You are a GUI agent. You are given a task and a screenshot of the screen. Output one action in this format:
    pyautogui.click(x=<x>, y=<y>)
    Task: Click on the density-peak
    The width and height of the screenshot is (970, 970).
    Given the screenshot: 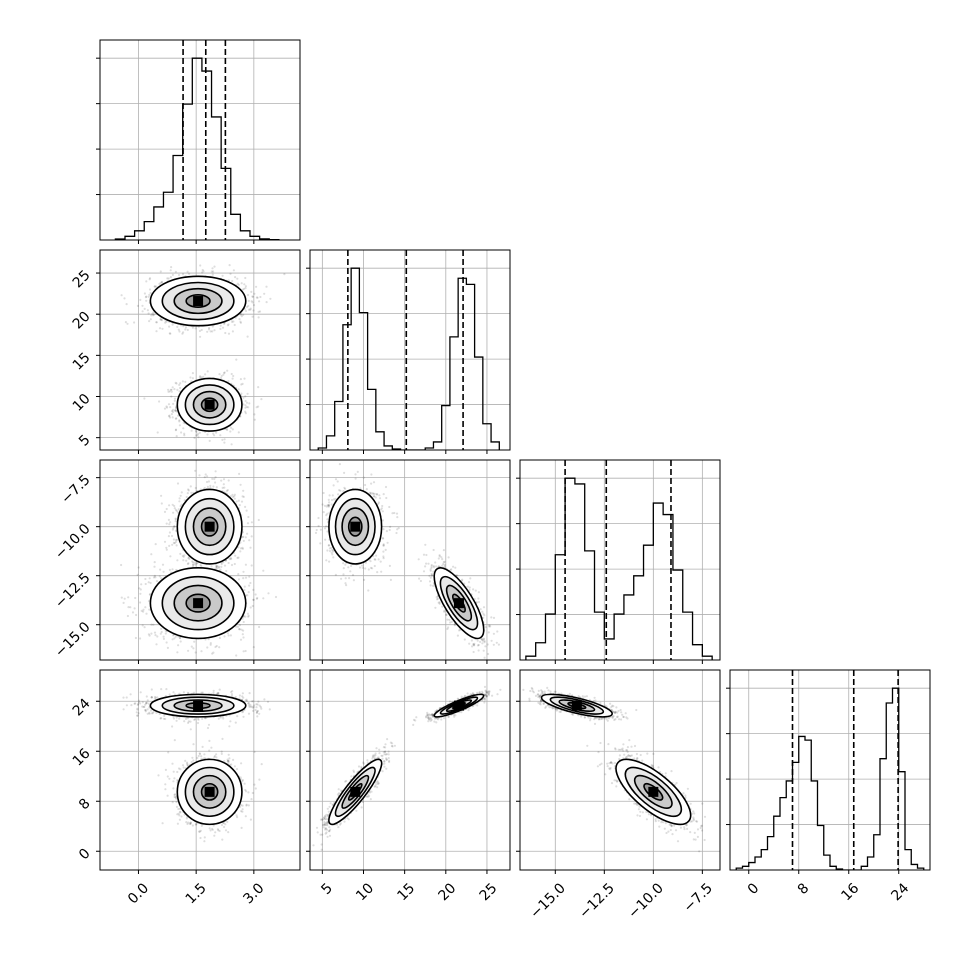 What is the action you would take?
    pyautogui.click(x=198, y=301)
    